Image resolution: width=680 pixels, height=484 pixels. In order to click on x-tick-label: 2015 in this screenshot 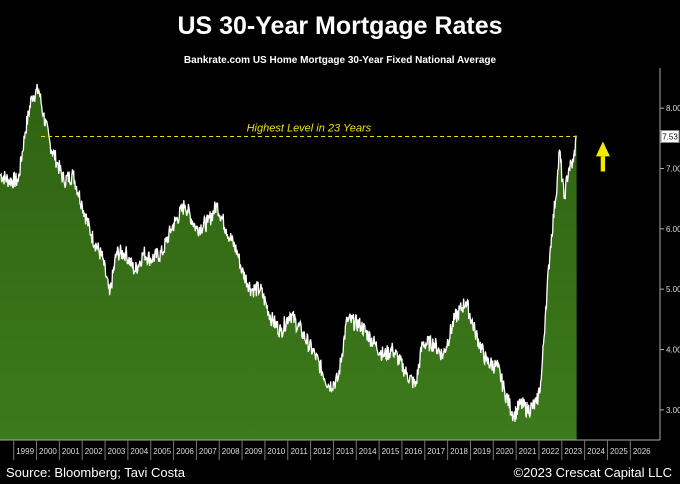, I will do `click(391, 451)`.